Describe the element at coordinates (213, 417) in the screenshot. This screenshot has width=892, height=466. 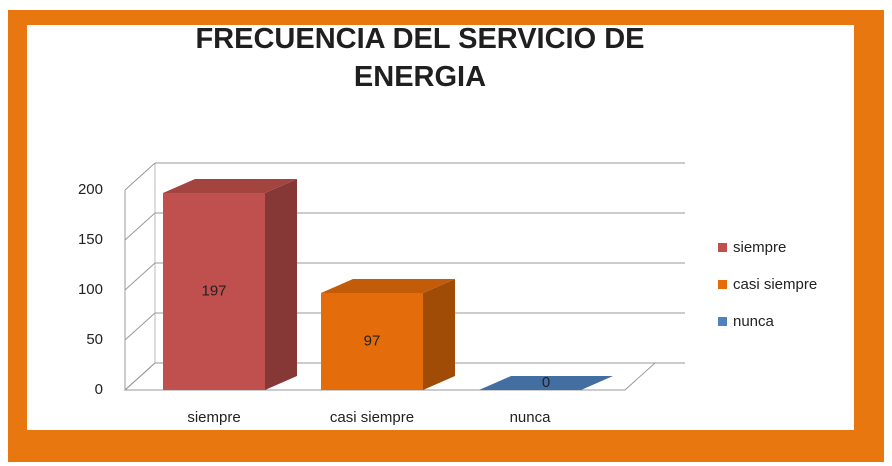
I see `x-tick-label: siempre` at that location.